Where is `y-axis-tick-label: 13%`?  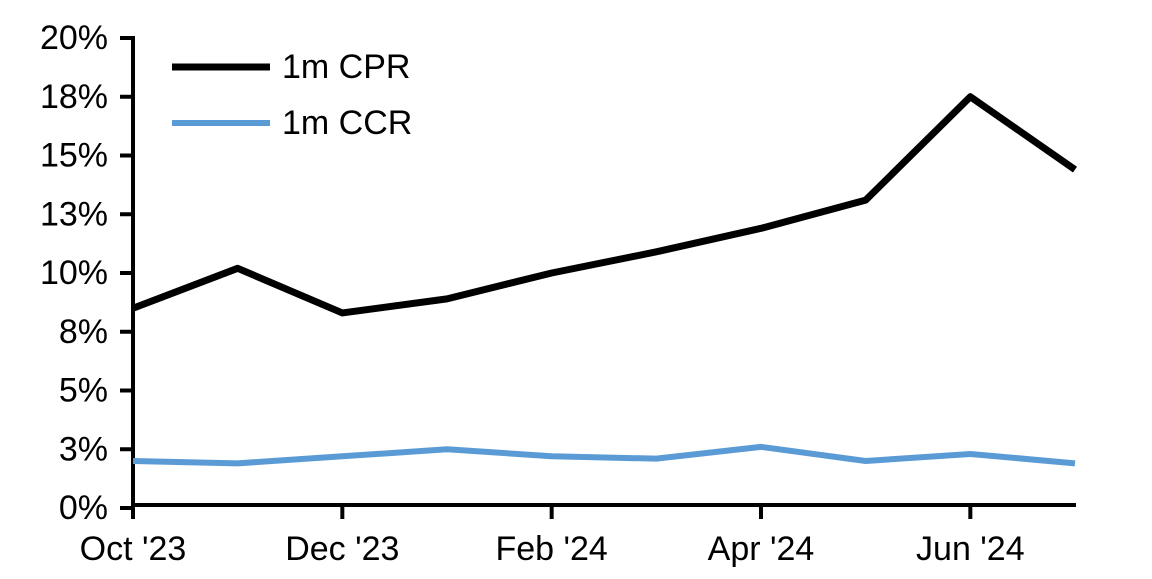
y-axis-tick-label: 13% is located at coordinates (74, 214).